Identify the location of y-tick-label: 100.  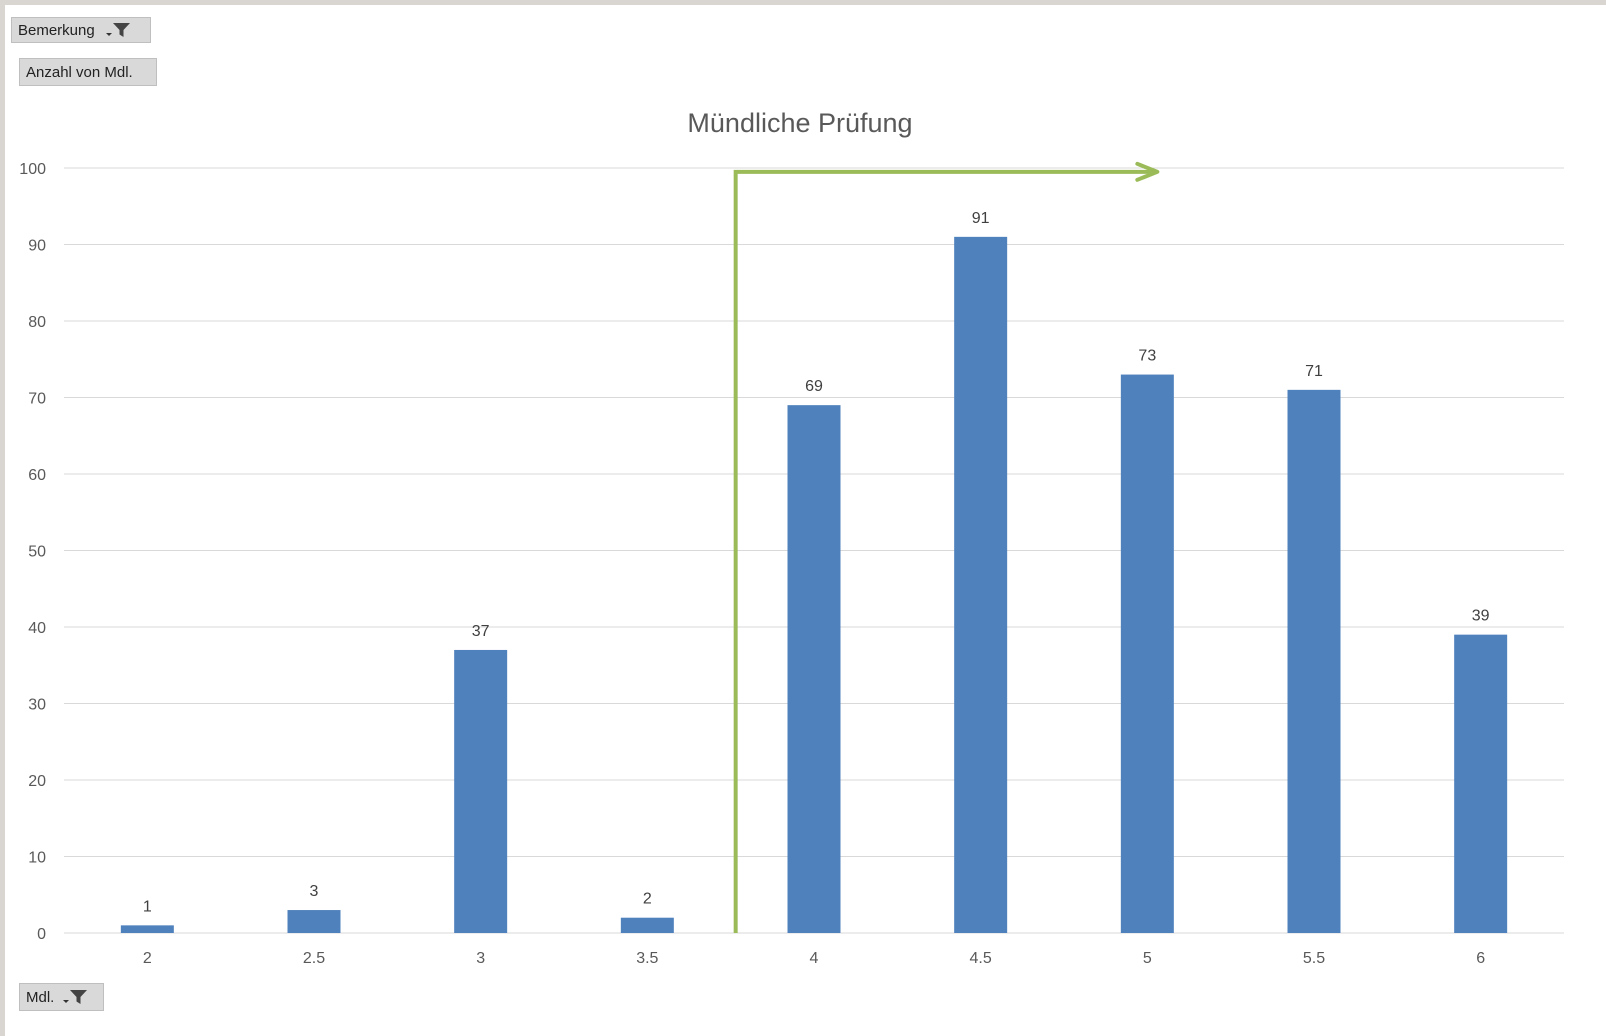
(32, 169).